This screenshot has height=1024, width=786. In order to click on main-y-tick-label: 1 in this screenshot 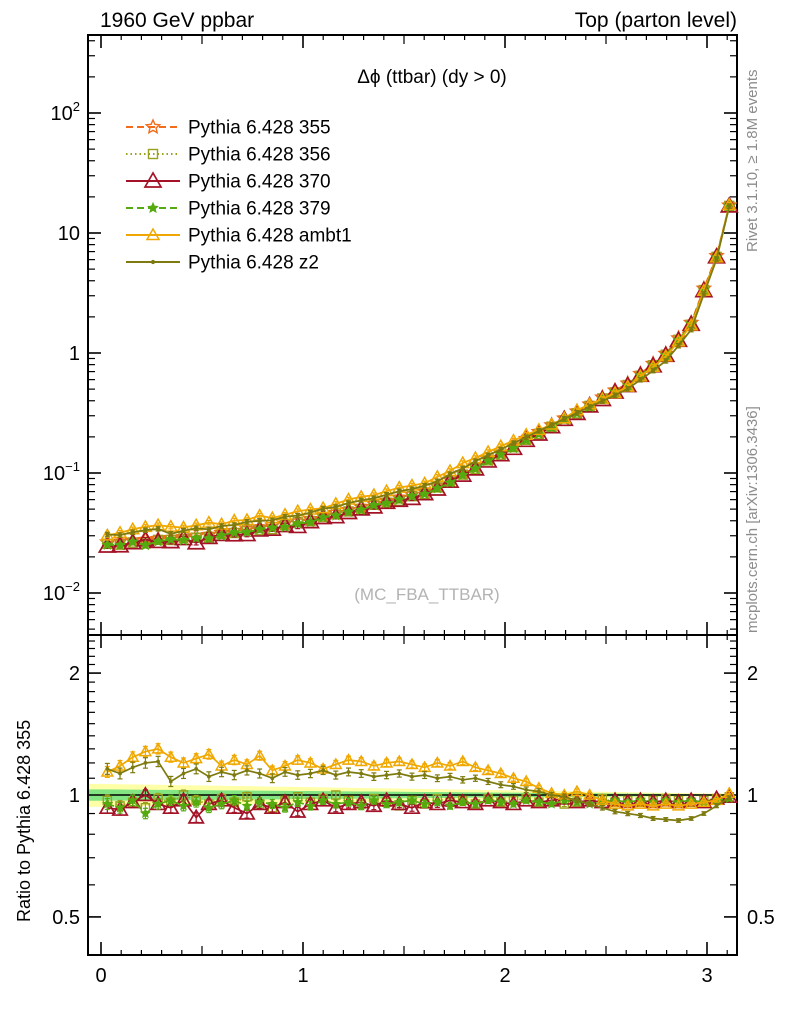, I will do `click(74, 354)`.